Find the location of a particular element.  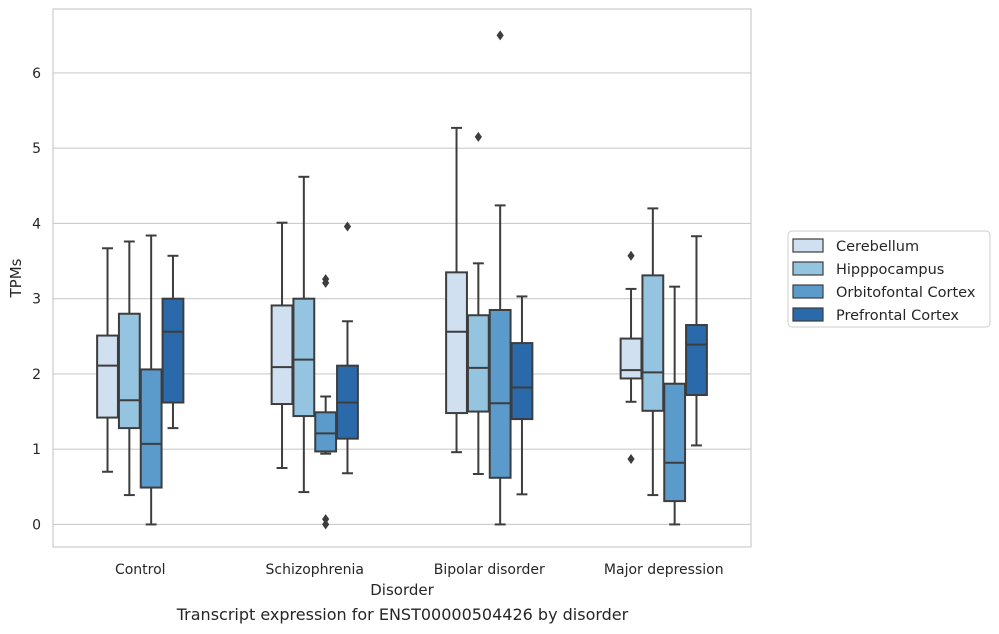

y-tick-label: 3 is located at coordinates (36, 300).